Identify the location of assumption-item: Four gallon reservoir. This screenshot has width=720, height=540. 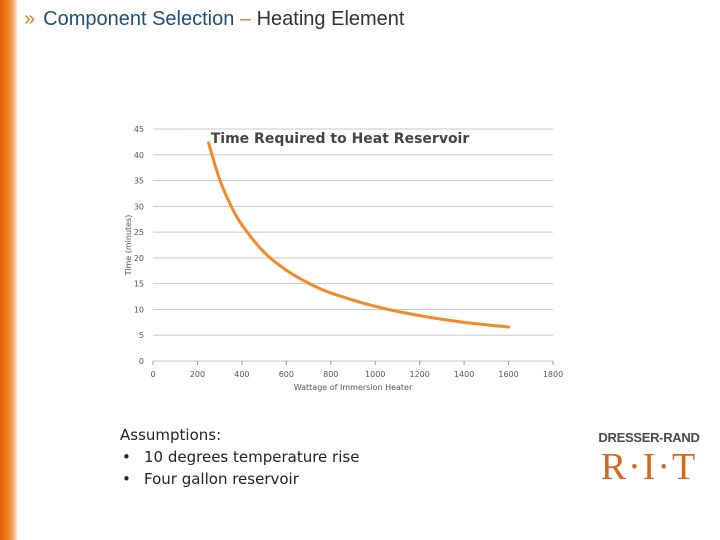
(239, 479).